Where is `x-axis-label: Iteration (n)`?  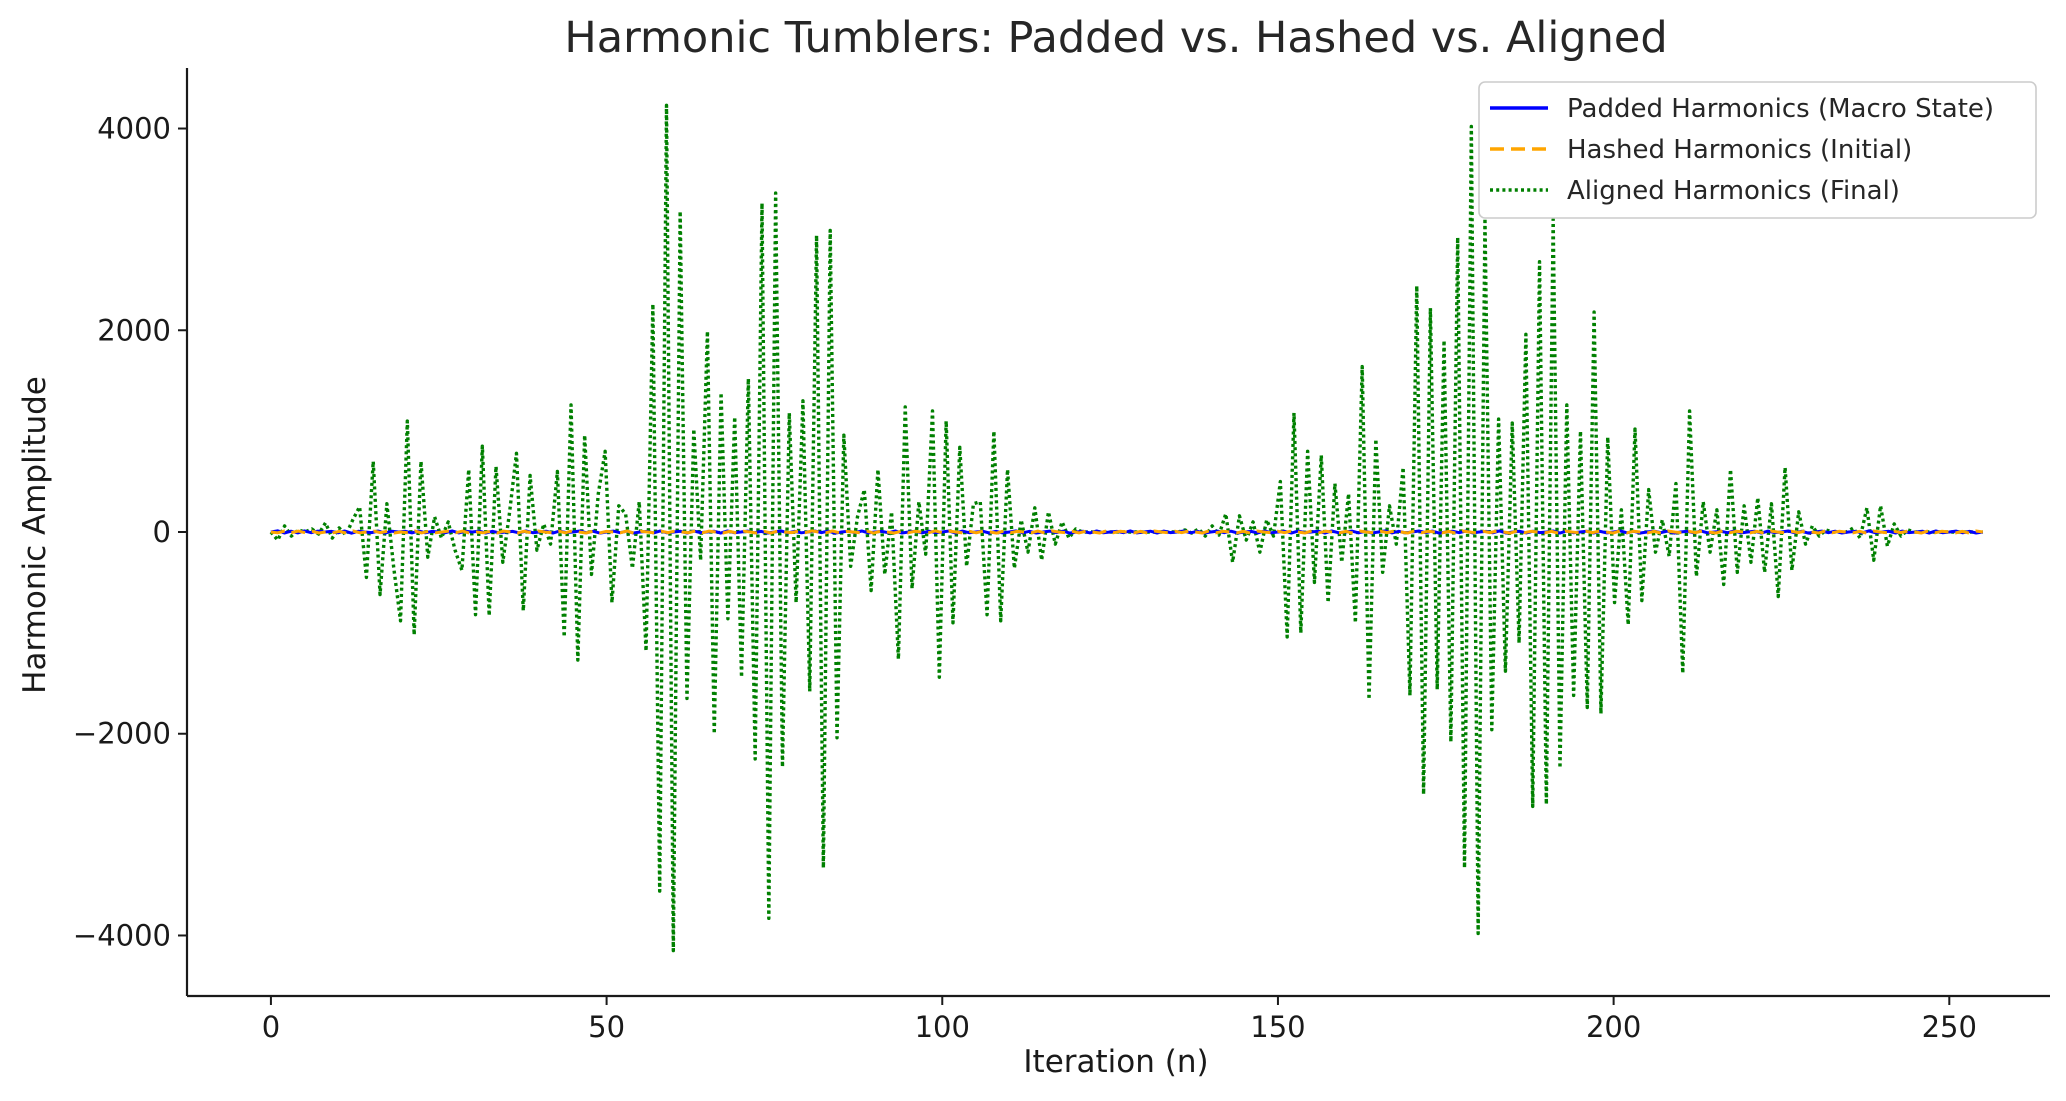 x-axis-label: Iteration (n) is located at coordinates (1115, 1062).